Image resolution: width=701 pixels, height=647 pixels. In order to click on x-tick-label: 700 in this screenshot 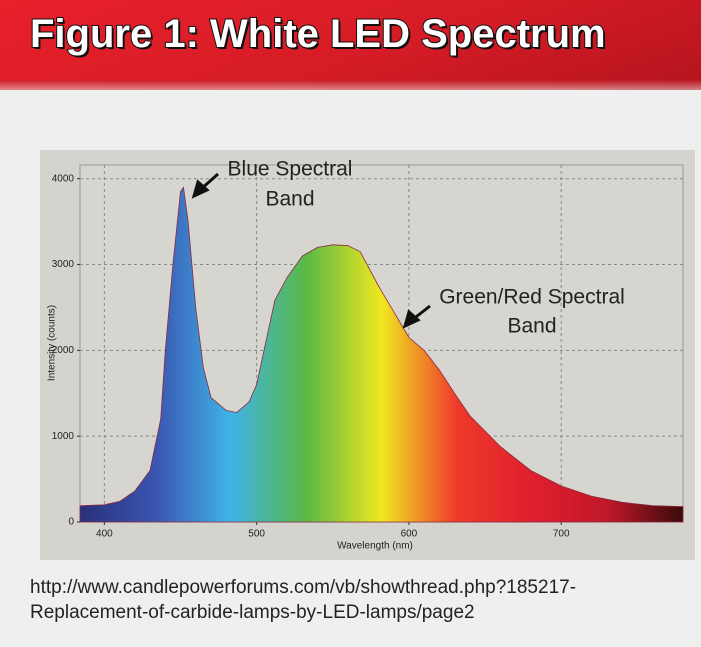, I will do `click(561, 534)`.